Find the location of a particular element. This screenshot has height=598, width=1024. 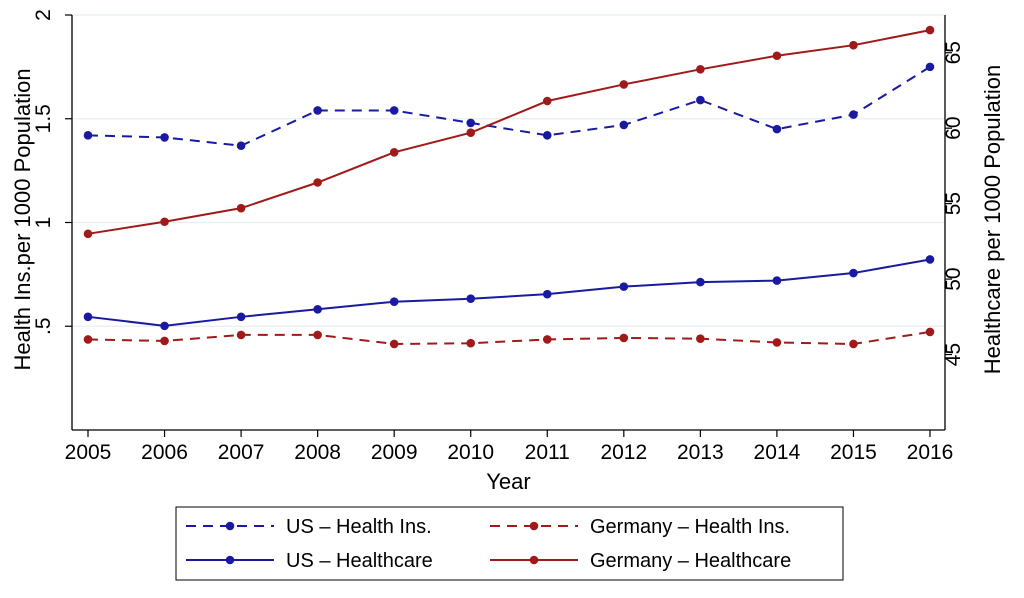

x-tick-label: 2005 is located at coordinates (88, 452).